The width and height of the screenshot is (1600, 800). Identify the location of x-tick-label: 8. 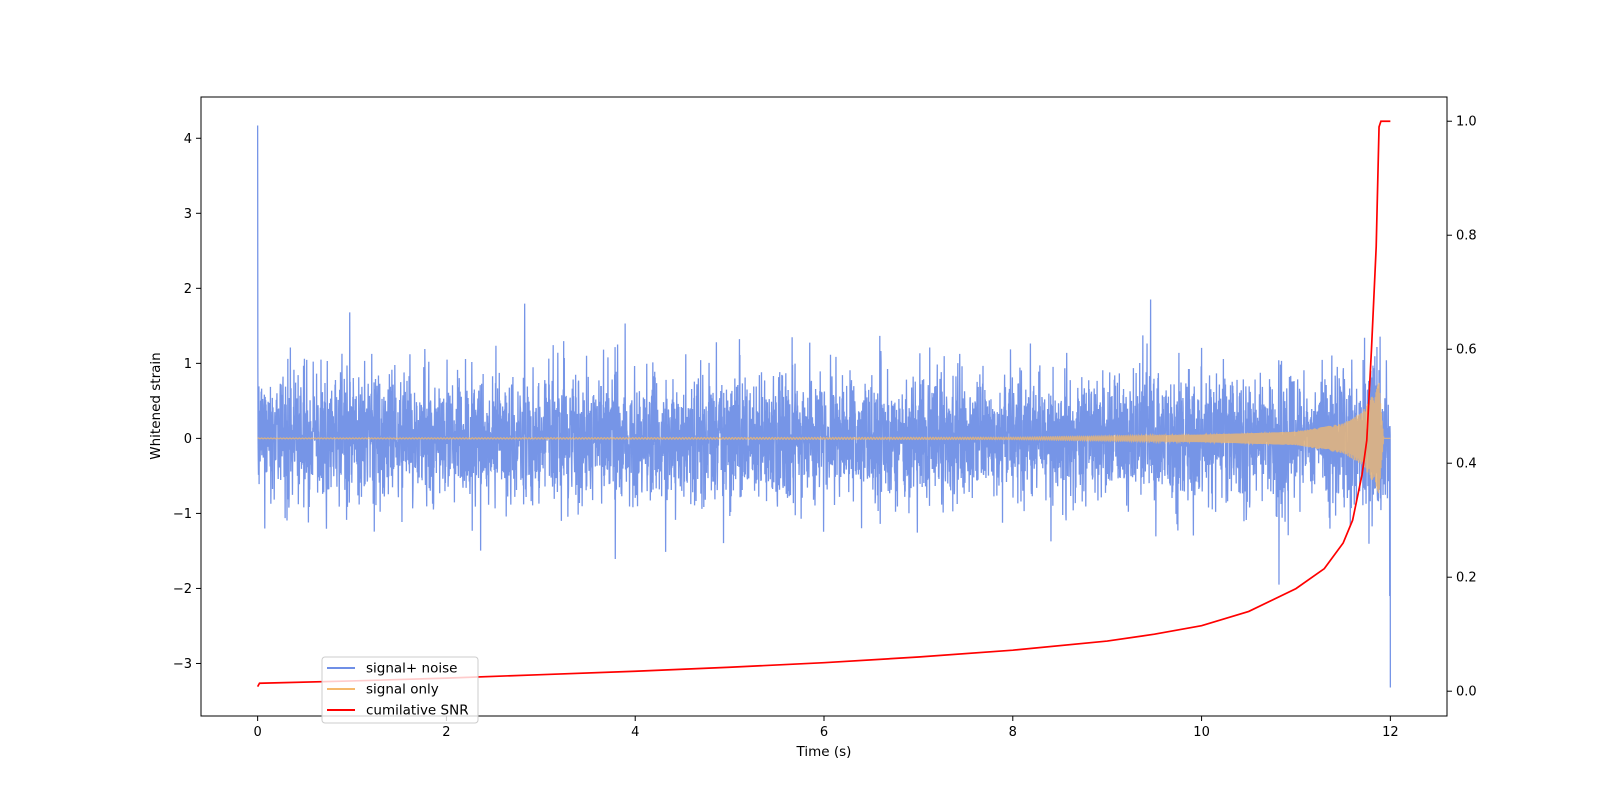
(1013, 732).